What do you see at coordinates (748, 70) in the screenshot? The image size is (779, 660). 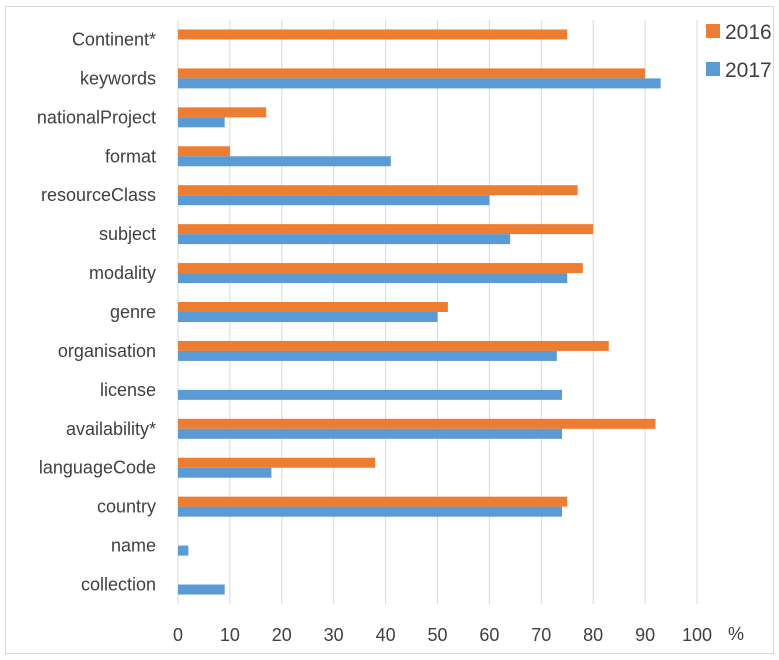 I see `legend-label-2017: 2017` at bounding box center [748, 70].